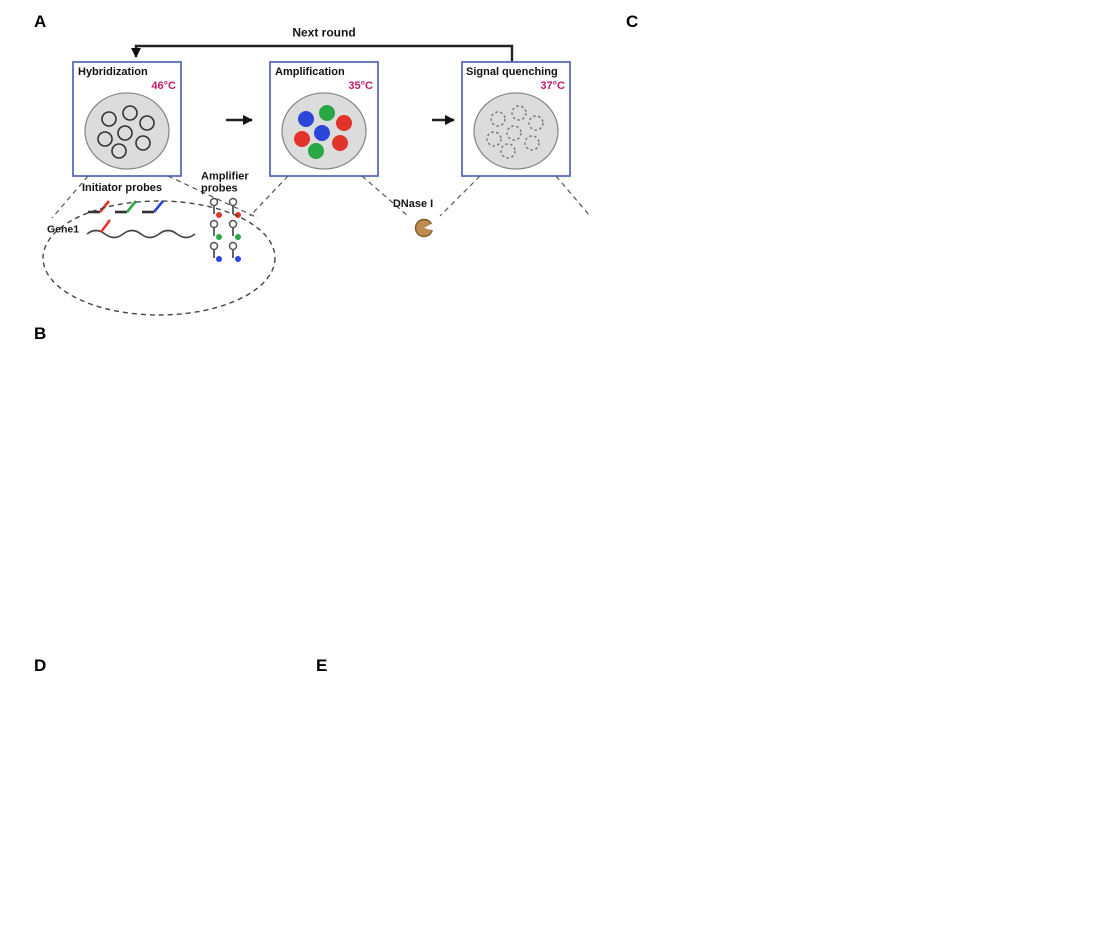 This screenshot has height=926, width=1108. What do you see at coordinates (322, 53) in the screenshot?
I see `next-round-arrow` at bounding box center [322, 53].